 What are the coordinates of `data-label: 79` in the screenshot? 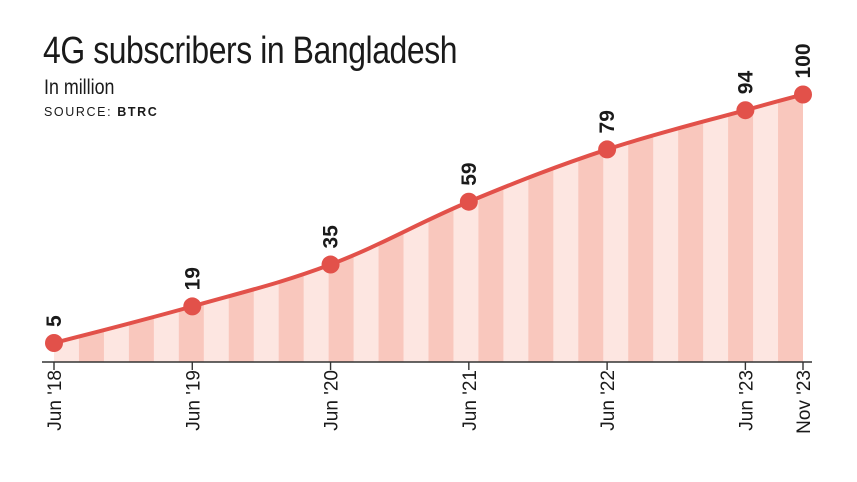 It's located at (607, 121).